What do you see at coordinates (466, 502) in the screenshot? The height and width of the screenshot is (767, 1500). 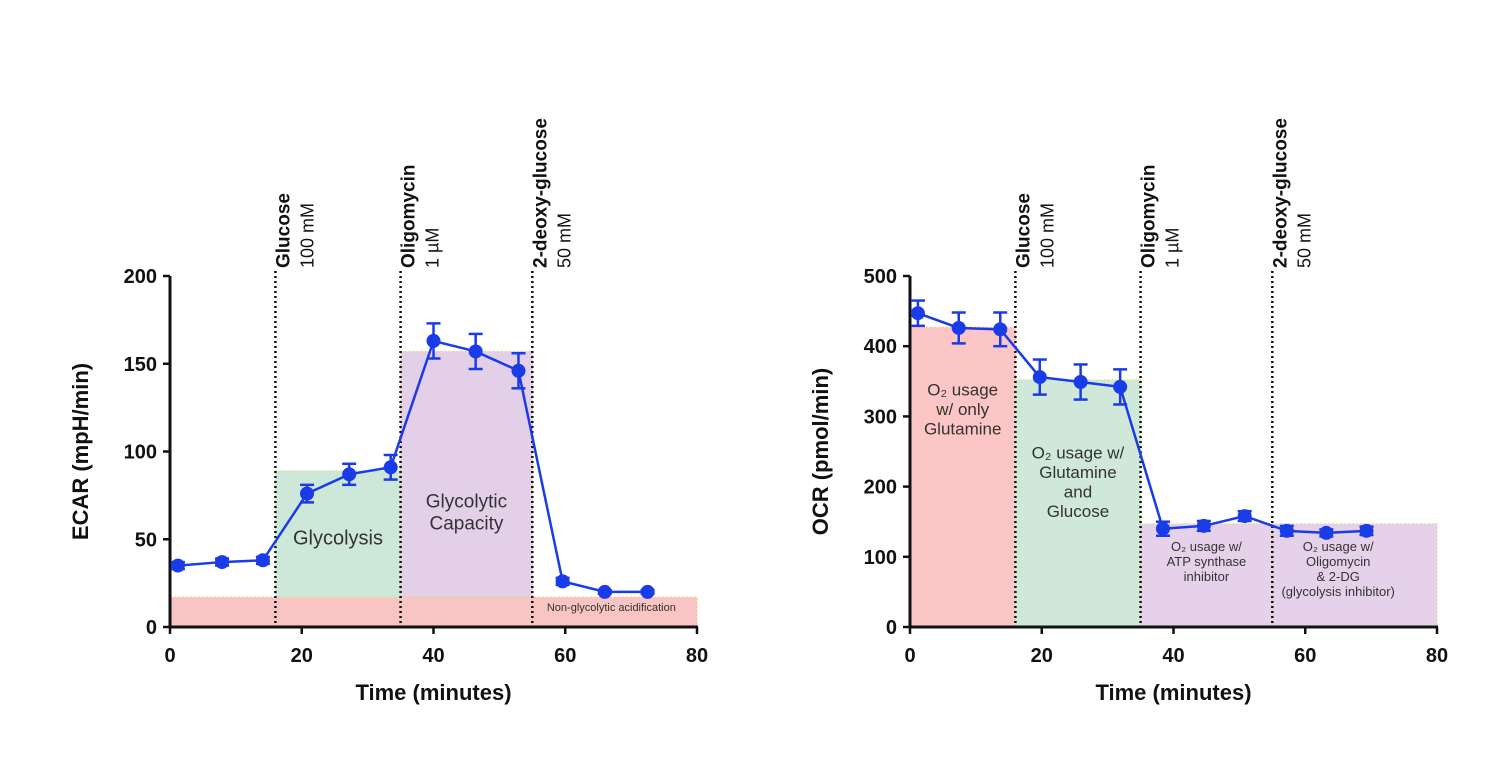 I see `region-label: Glycolytic` at bounding box center [466, 502].